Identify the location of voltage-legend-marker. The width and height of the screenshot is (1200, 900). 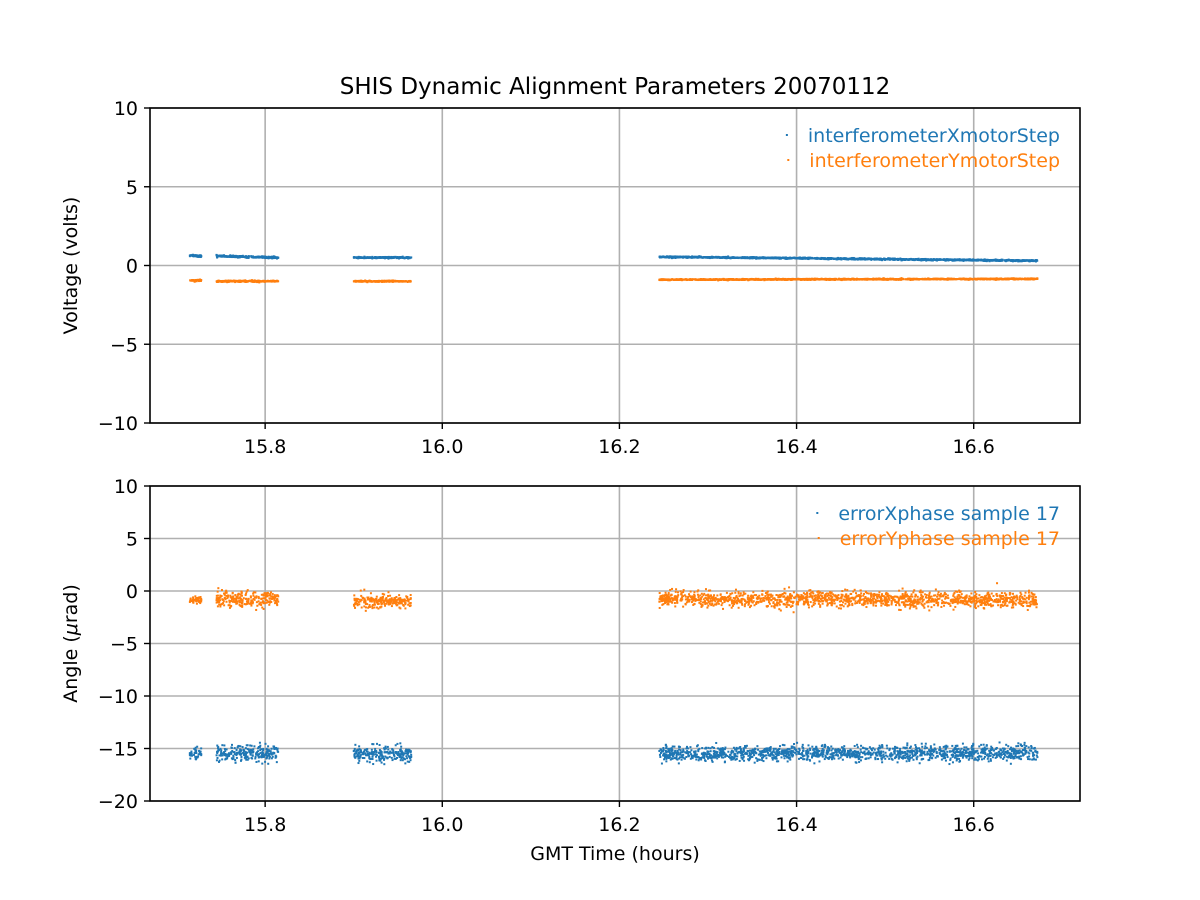
(788, 160).